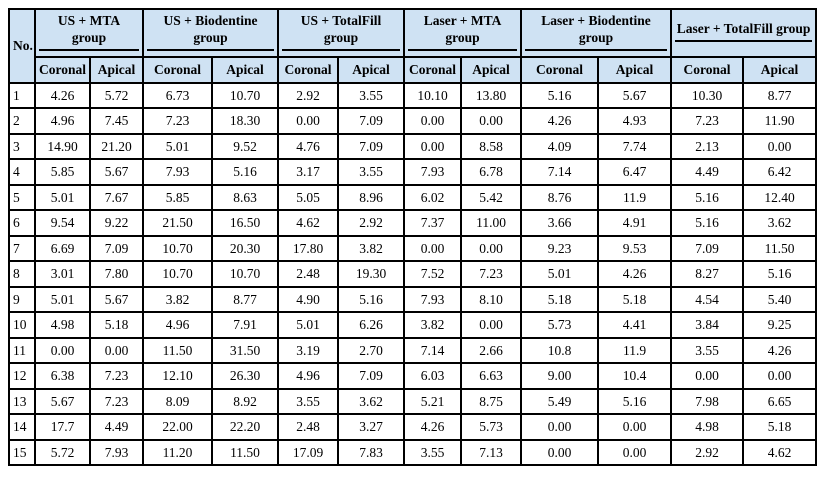 This screenshot has width=824, height=480. Describe the element at coordinates (560, 146) in the screenshot. I see `value-cell: 4.09` at that location.